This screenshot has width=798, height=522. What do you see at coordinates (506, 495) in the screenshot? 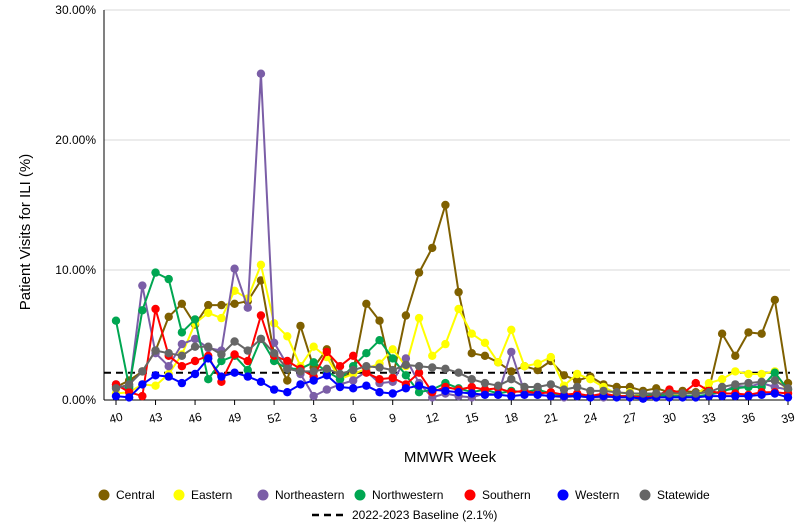
I see `legend-label-southern: Southern` at bounding box center [506, 495].